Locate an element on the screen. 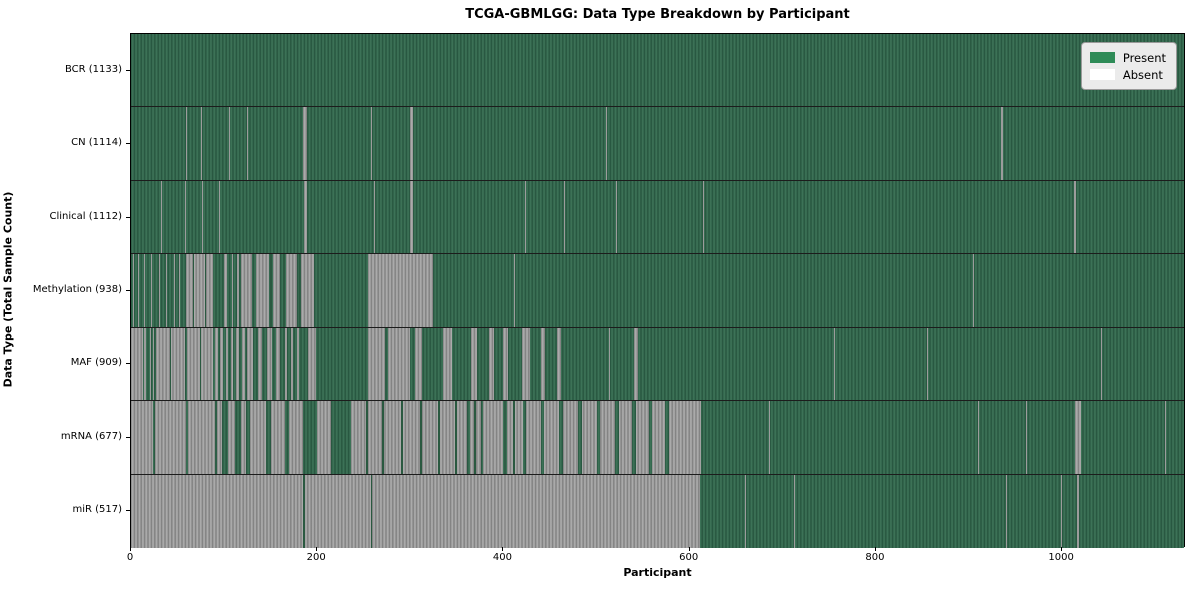  legend: Present Absent is located at coordinates (1128, 66).